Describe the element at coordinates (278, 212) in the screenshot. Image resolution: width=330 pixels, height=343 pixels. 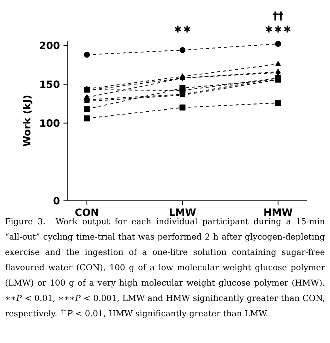
I see `x-tick-label: HMW` at that location.